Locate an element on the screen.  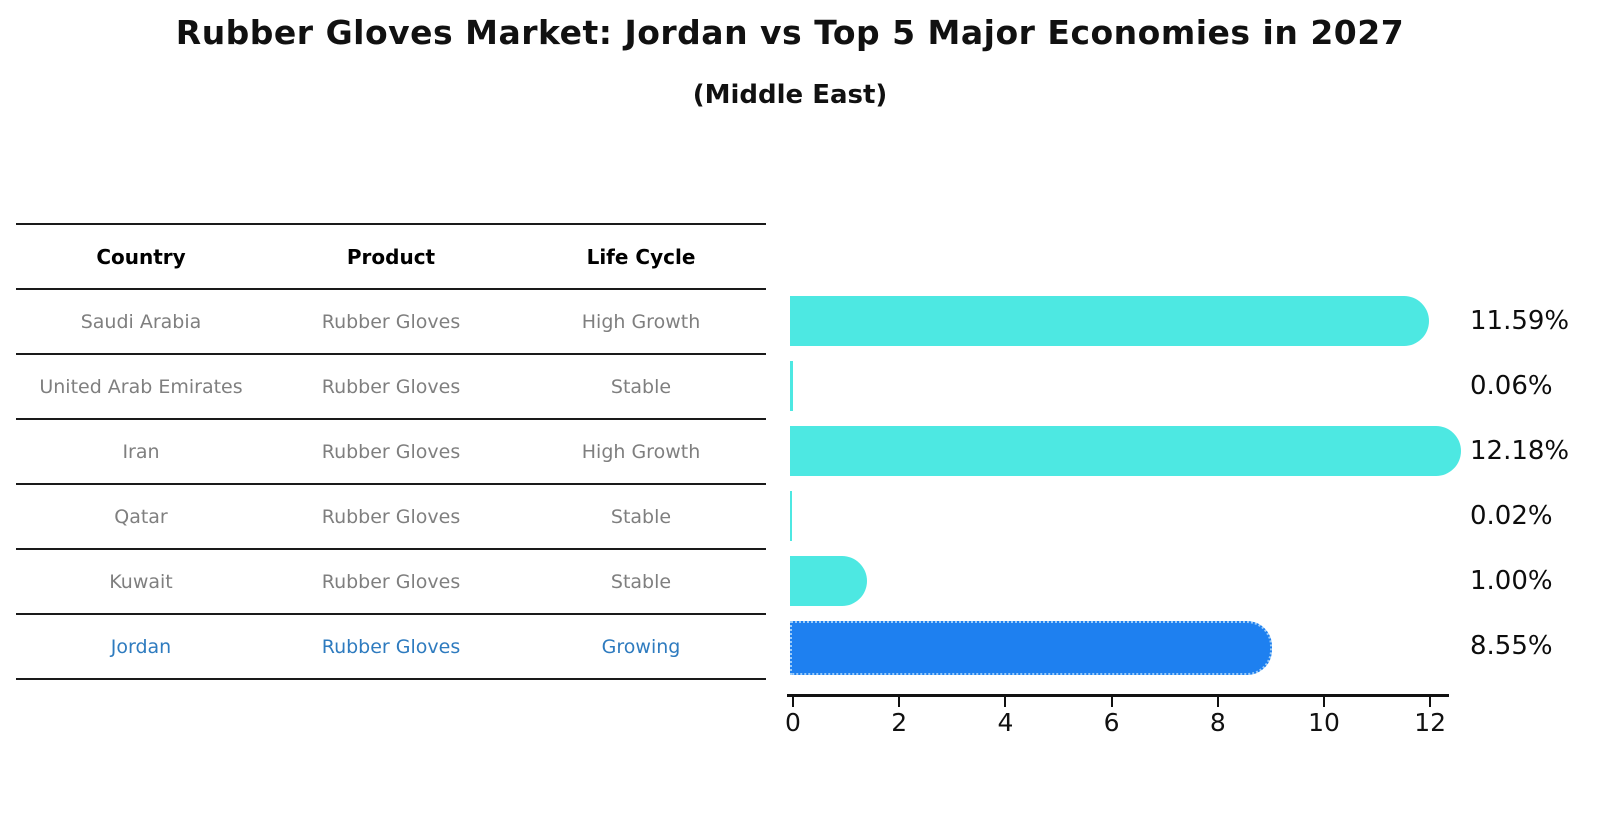
bar-united-arab-emirates is located at coordinates (792, 385).